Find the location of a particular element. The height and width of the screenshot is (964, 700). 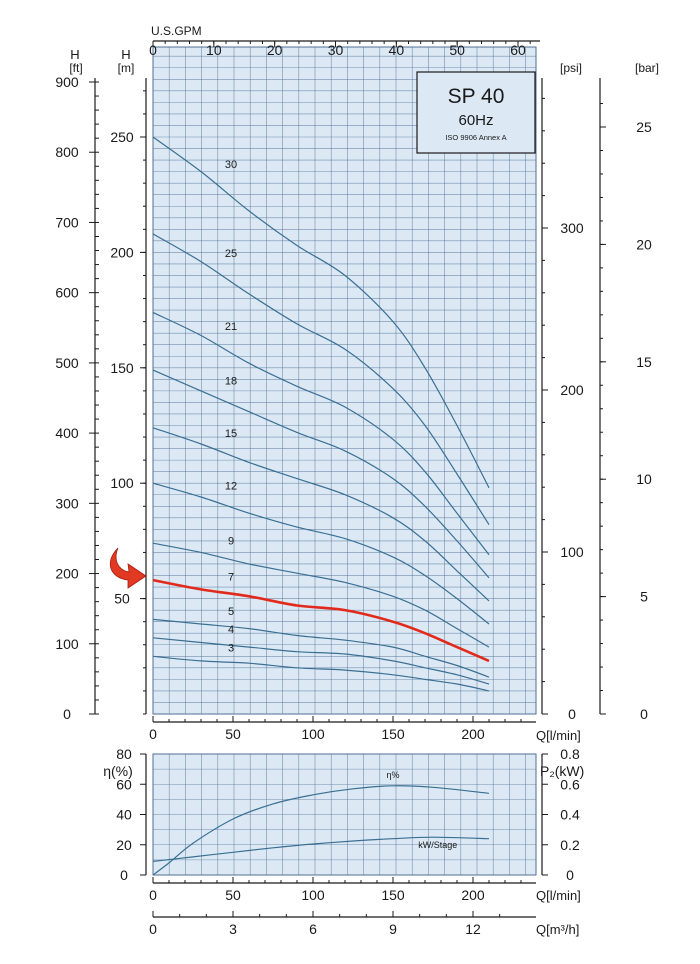

curve-label-9: 9 is located at coordinates (231, 541).